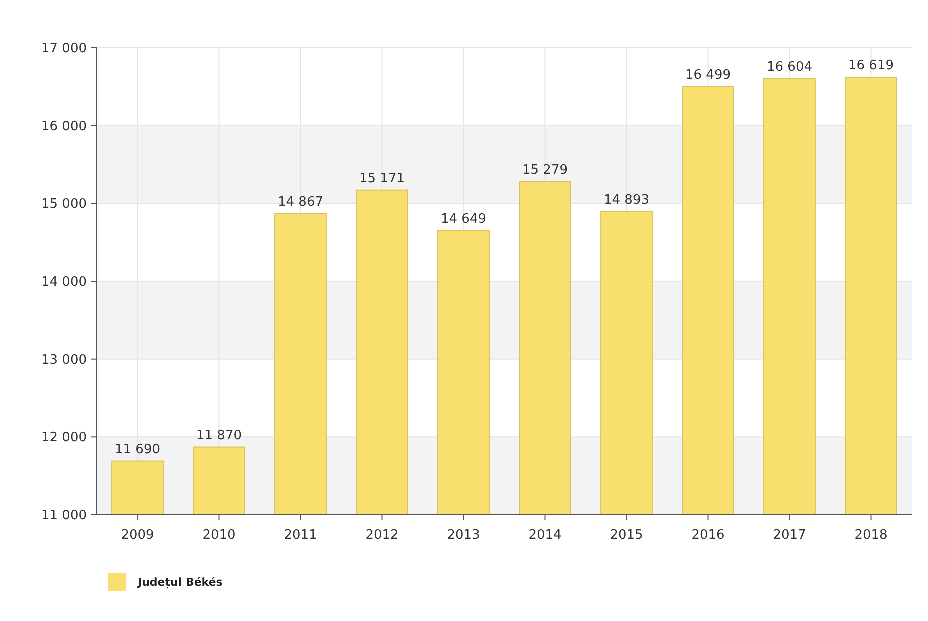 Image resolution: width=928 pixels, height=621 pixels. What do you see at coordinates (137, 450) in the screenshot?
I see `text: 11 690` at bounding box center [137, 450].